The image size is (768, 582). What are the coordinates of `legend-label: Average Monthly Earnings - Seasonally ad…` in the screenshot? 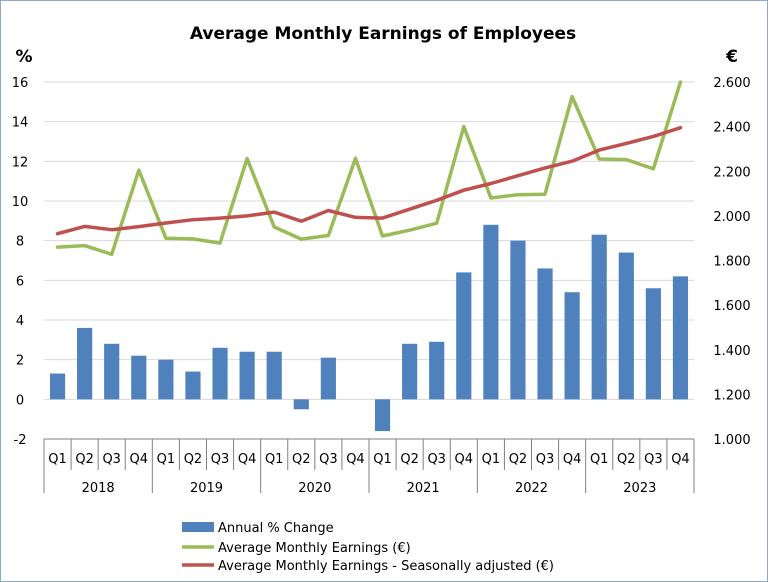 It's located at (386, 566).